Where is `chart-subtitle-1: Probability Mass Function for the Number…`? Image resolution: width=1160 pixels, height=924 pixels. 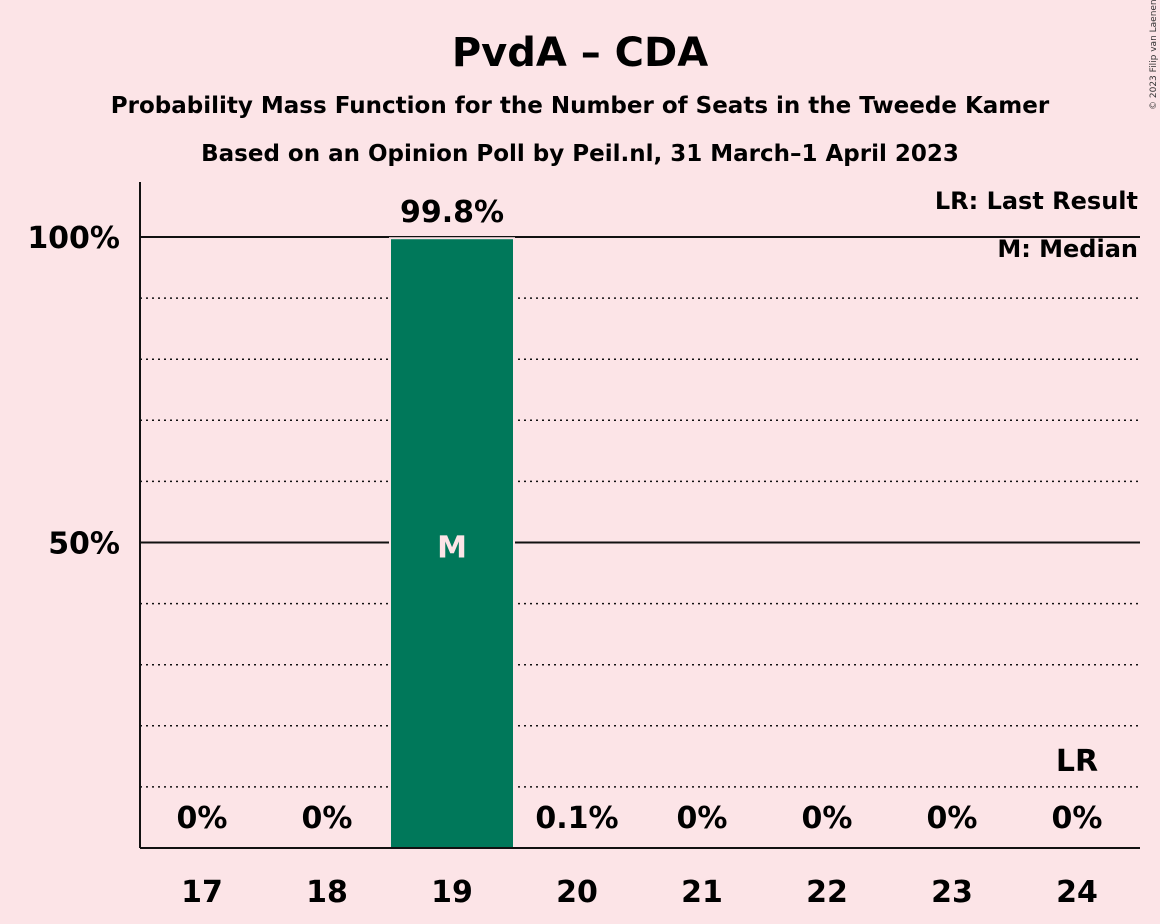 chart-subtitle-1: Probability Mass Function for the Number… is located at coordinates (580, 106).